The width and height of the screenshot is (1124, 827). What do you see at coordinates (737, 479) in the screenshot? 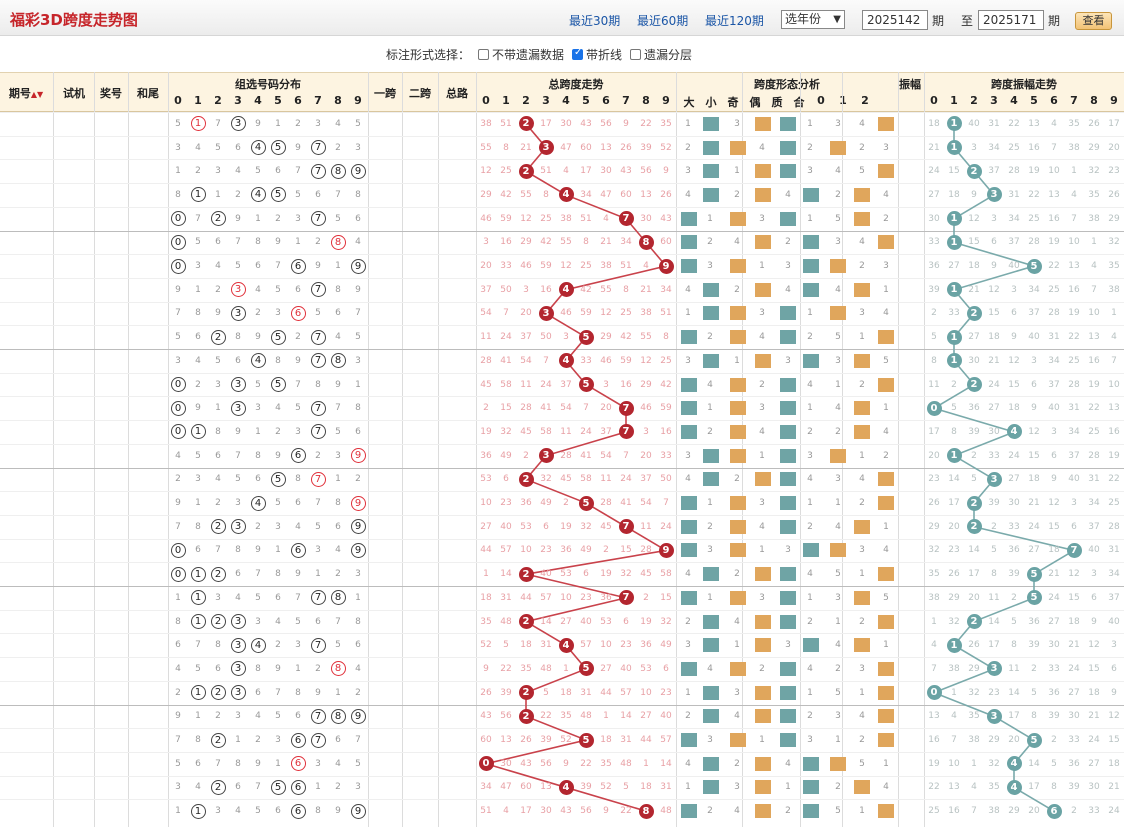
I see `form-parity-missing: 2` at bounding box center [737, 479].